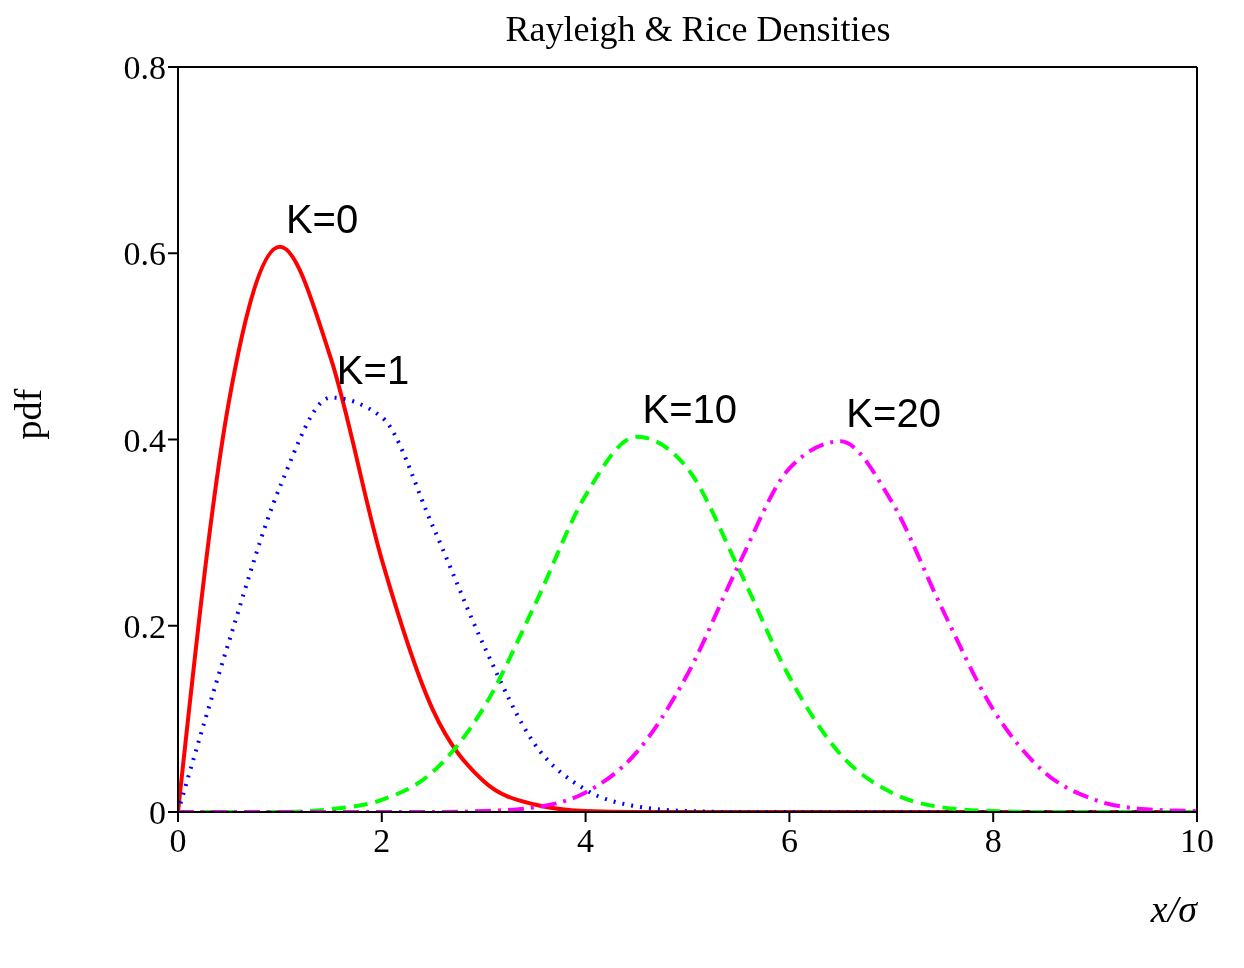  I want to click on x-axis-title: x/σ, so click(1174, 909).